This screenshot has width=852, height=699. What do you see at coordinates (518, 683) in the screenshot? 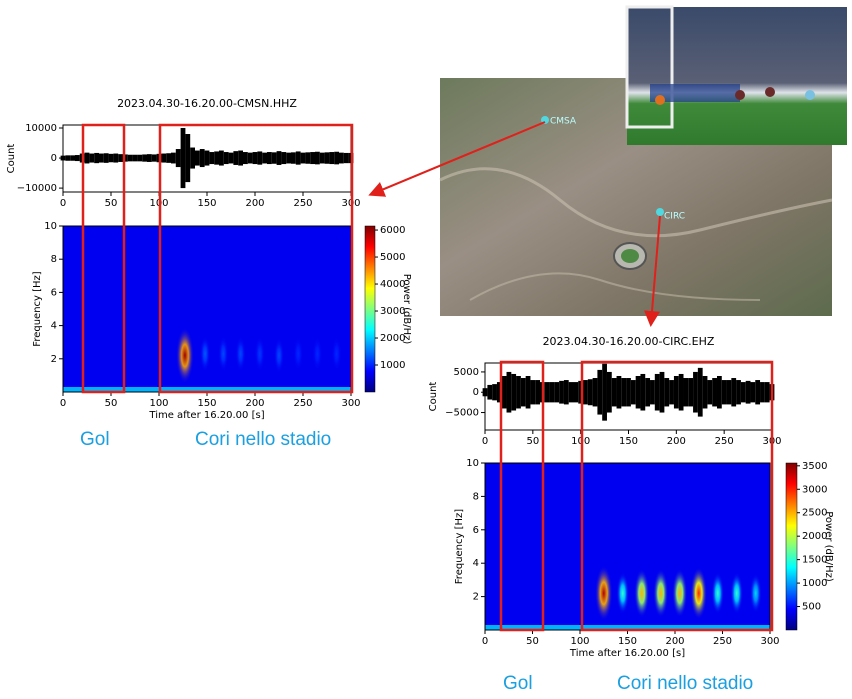
I see `annotation: Gol` at bounding box center [518, 683].